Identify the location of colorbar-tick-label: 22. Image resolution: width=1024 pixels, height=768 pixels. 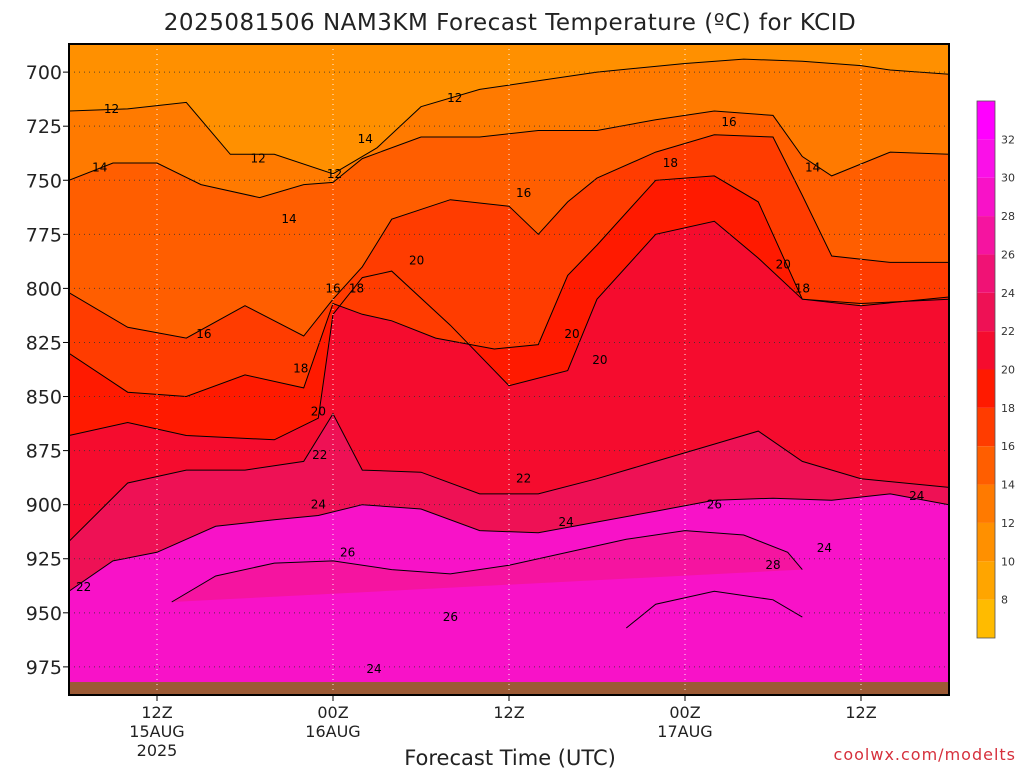
(1008, 331).